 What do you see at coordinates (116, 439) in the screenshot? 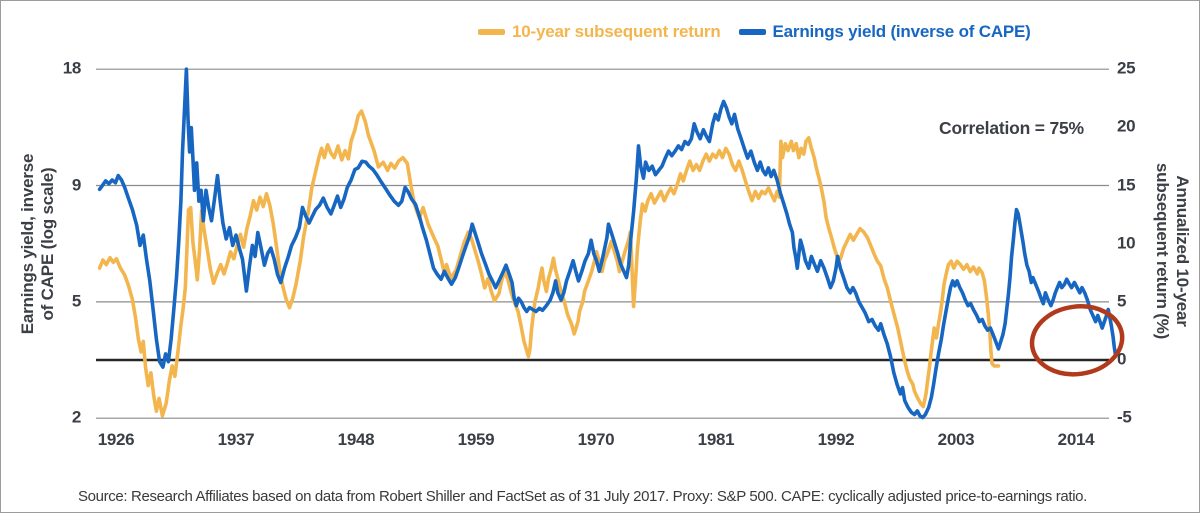
I see `x-axis-tick: 1926` at bounding box center [116, 439].